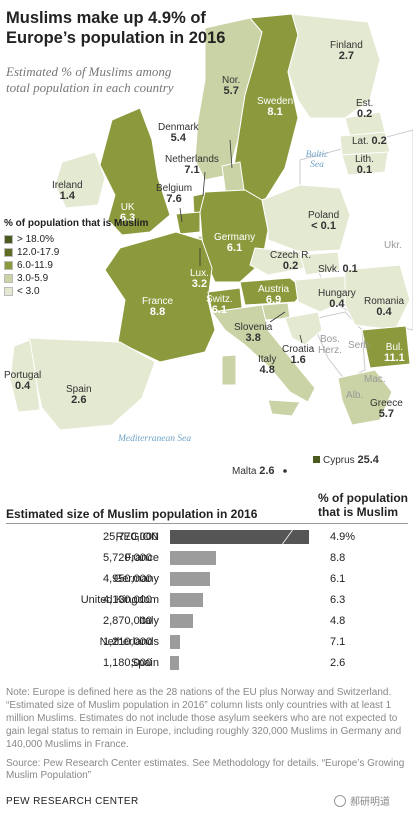  Describe the element at coordinates (76, 239) in the screenshot. I see `legend-item: > 18.0%` at that location.